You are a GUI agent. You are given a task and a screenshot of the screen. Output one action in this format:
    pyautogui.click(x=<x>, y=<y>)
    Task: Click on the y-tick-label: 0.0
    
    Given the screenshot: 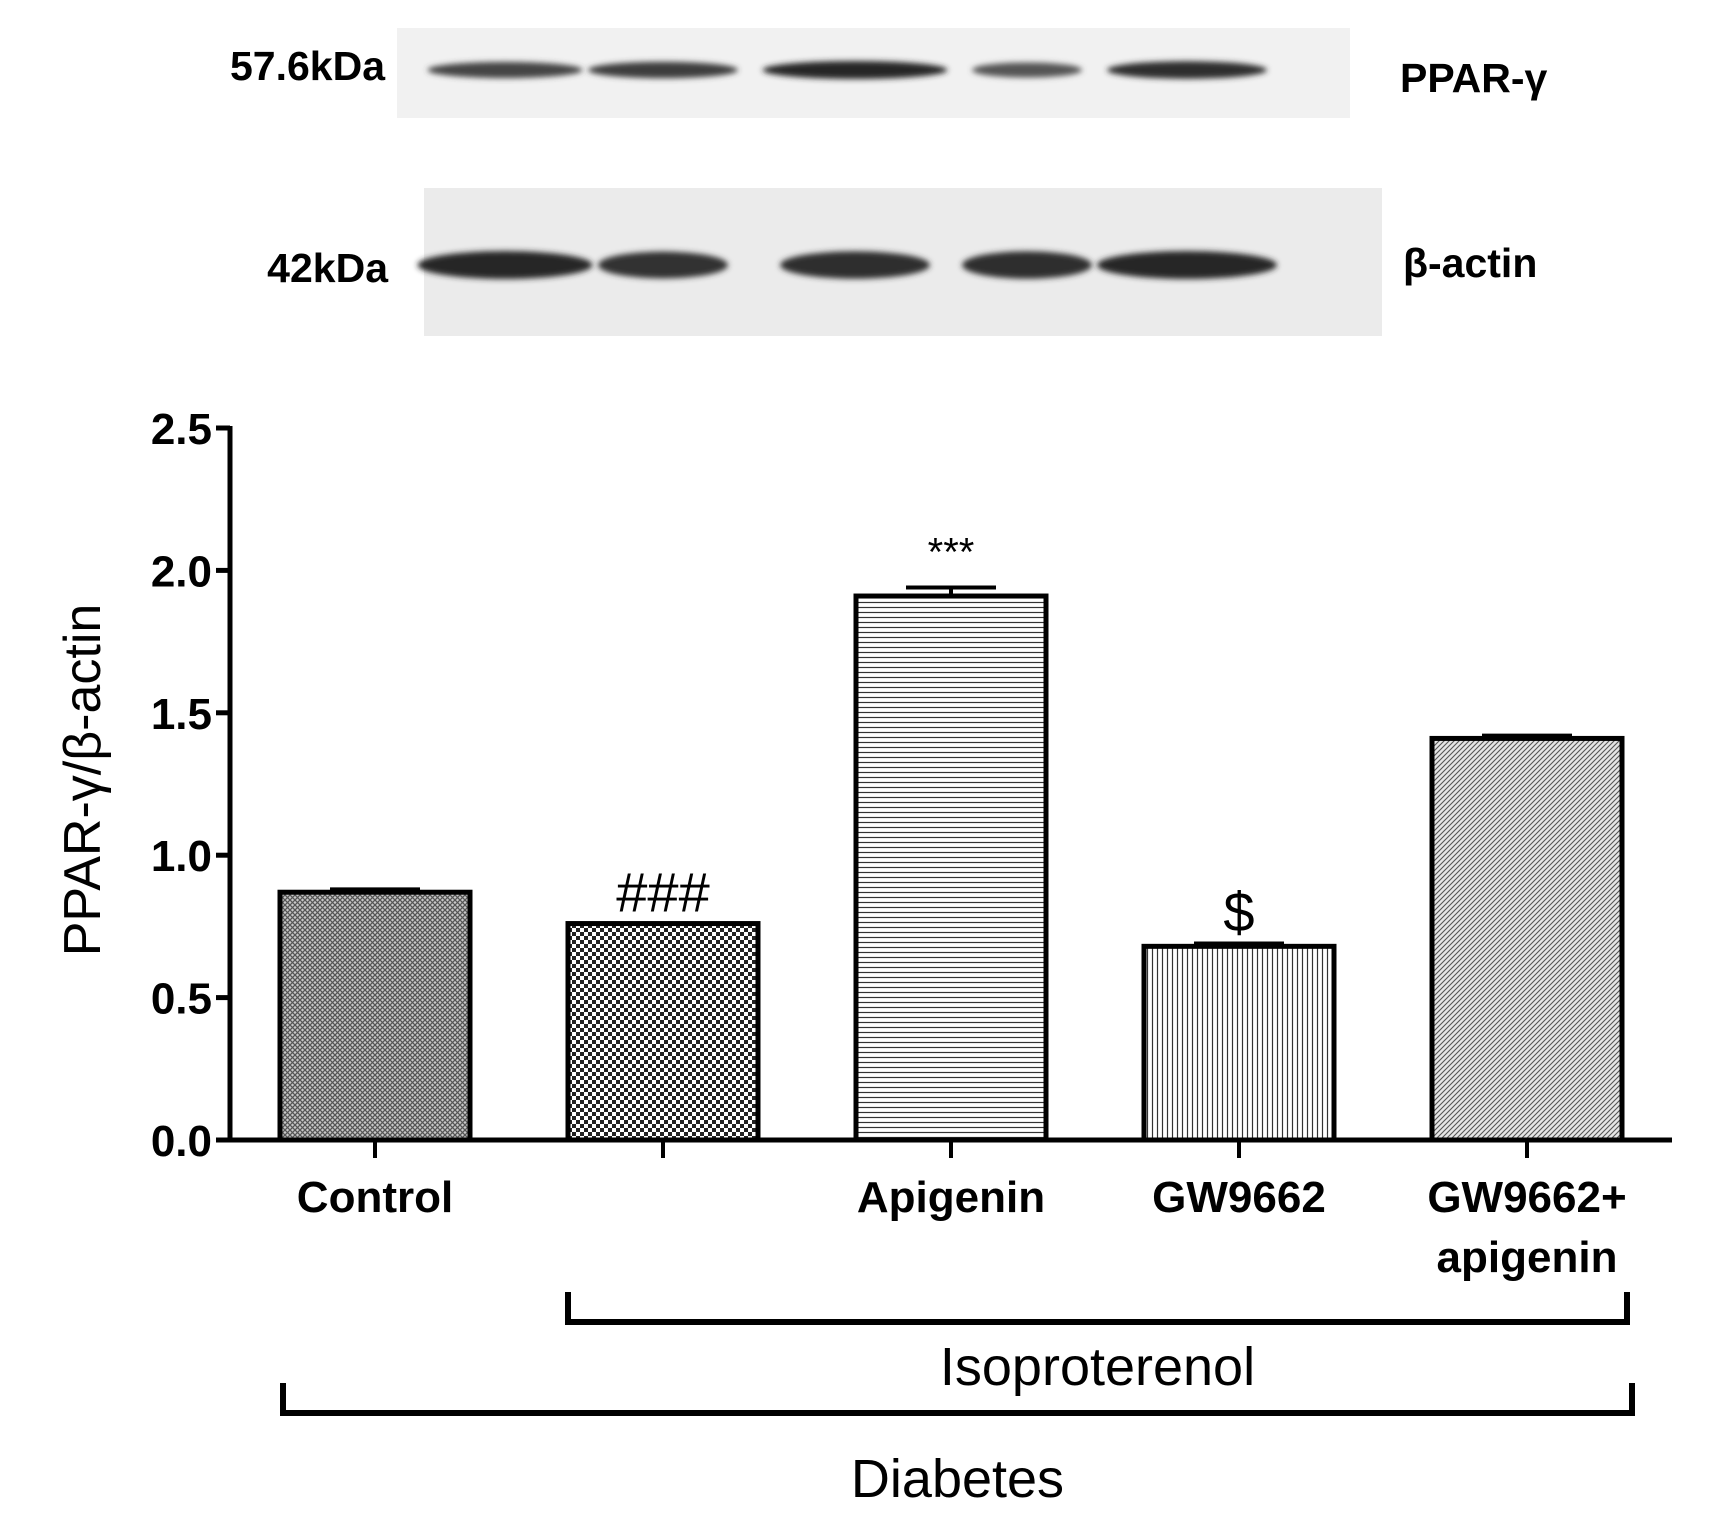 What is the action you would take?
    pyautogui.click(x=181, y=1141)
    